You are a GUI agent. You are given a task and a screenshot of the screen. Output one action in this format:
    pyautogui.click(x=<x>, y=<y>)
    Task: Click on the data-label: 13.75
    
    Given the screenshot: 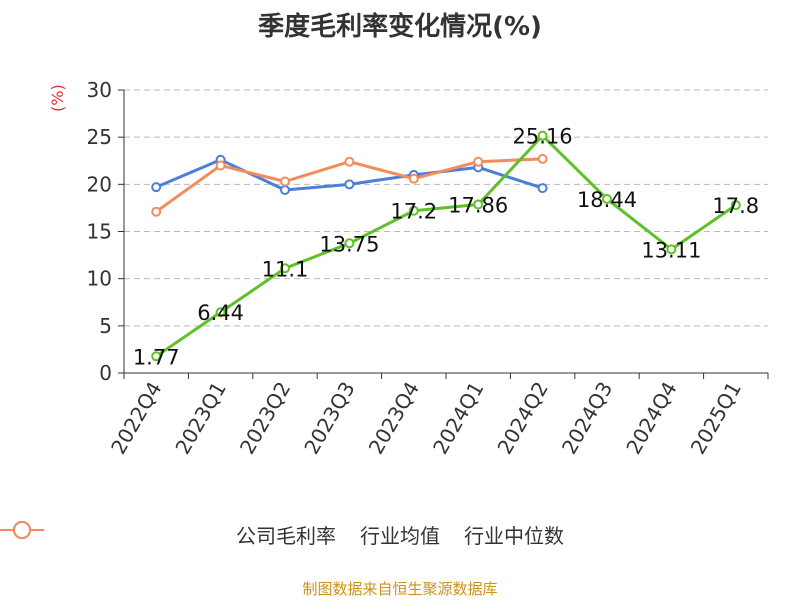 What is the action you would take?
    pyautogui.click(x=349, y=244)
    